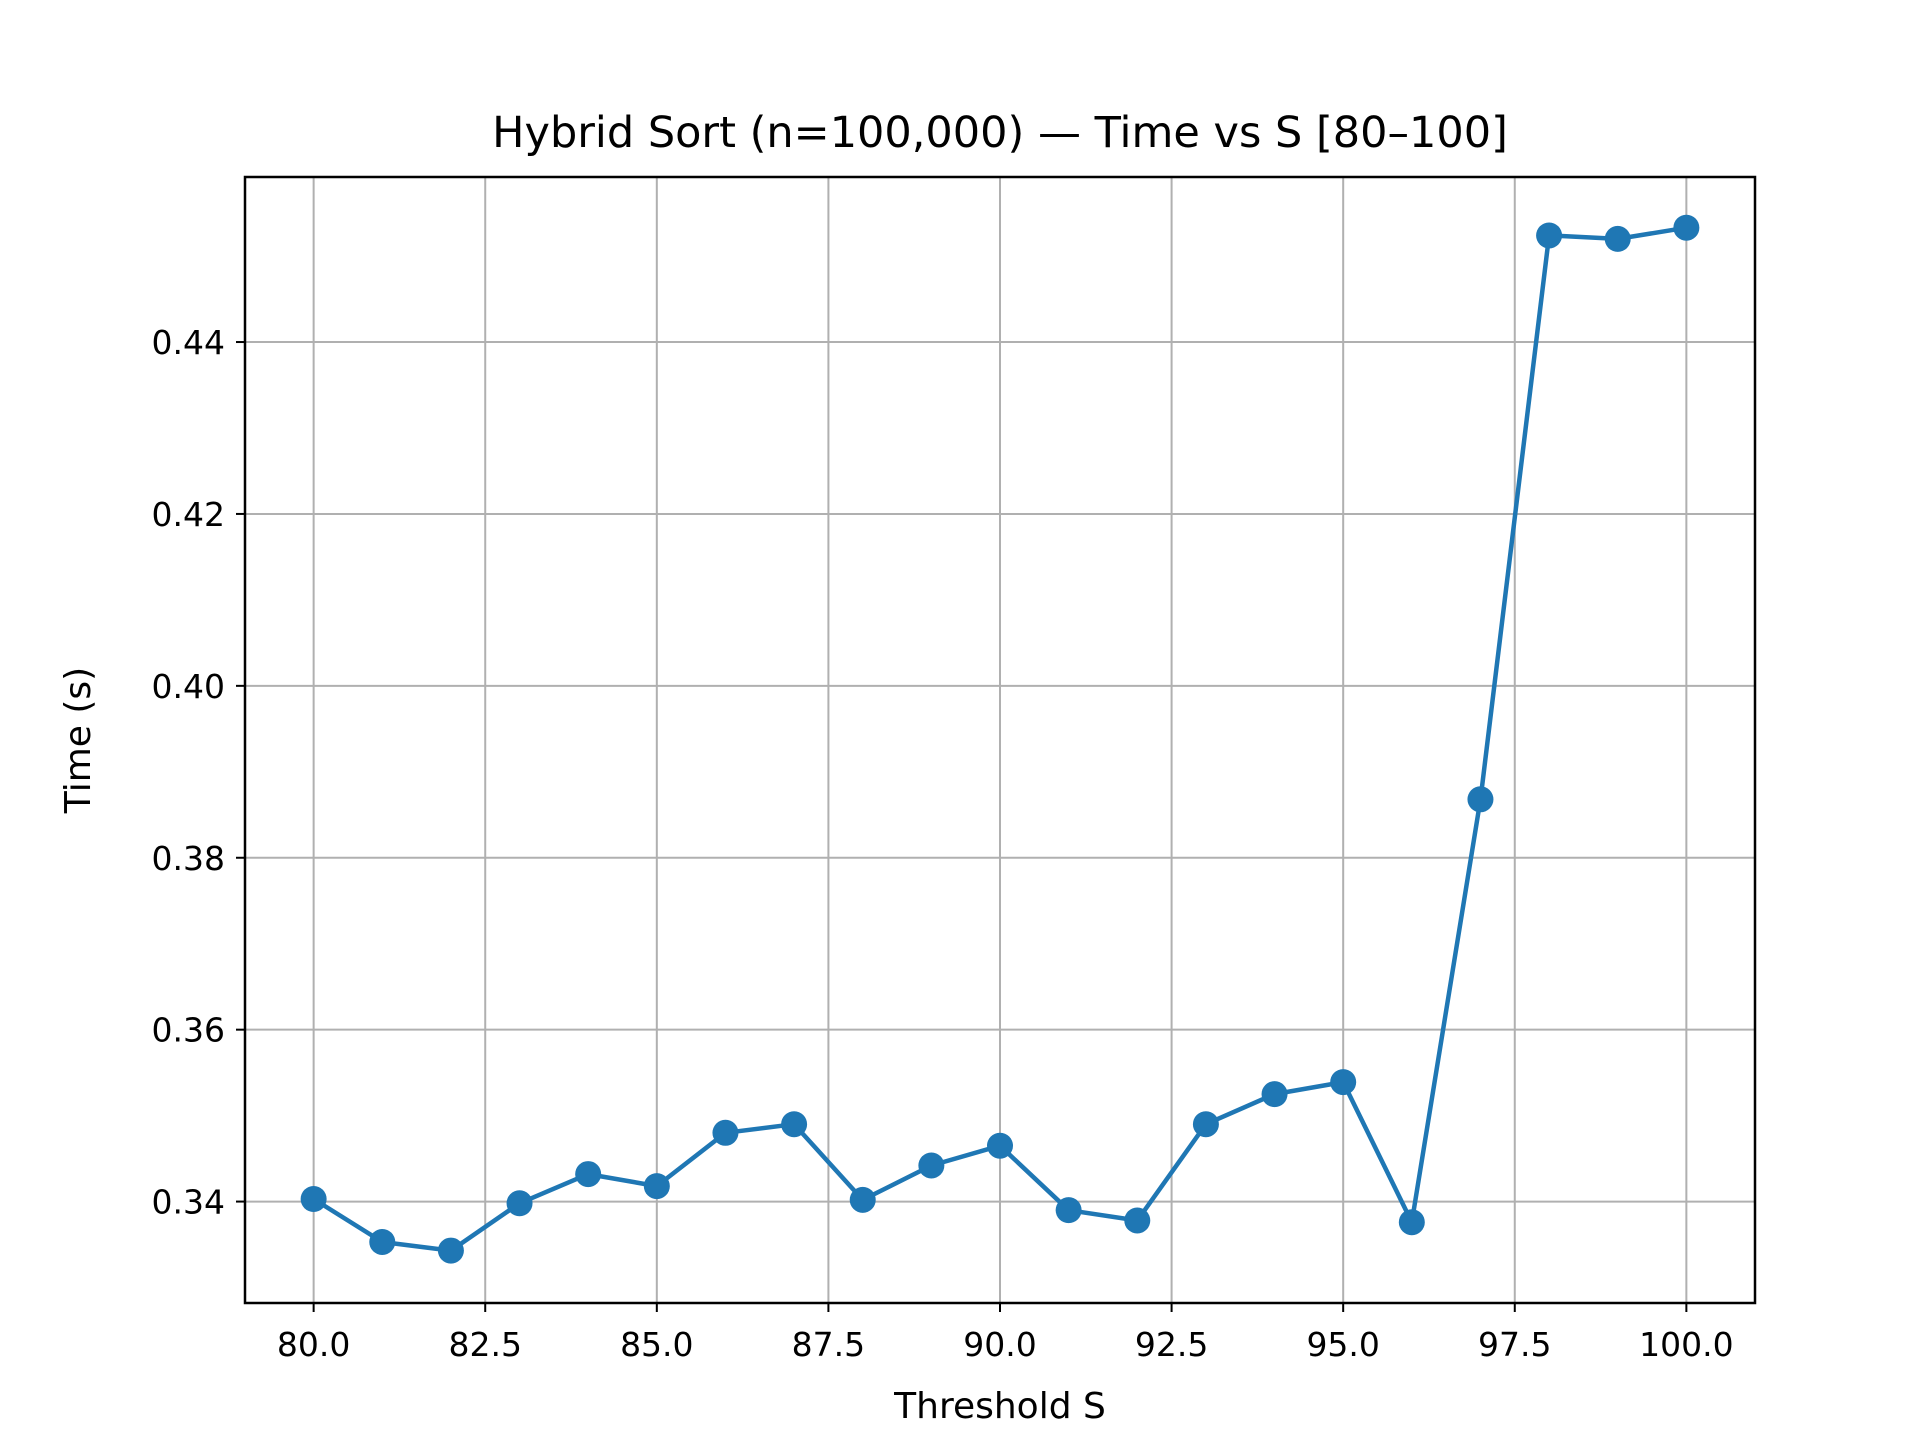 This screenshot has height=1440, width=1920. What do you see at coordinates (484, 1344) in the screenshot?
I see `x-tick-label: 82.5` at bounding box center [484, 1344].